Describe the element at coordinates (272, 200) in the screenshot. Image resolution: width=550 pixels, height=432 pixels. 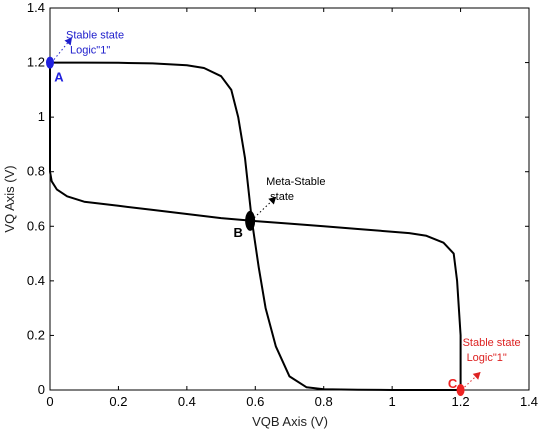
I see `annotation-arrow-b` at that location.